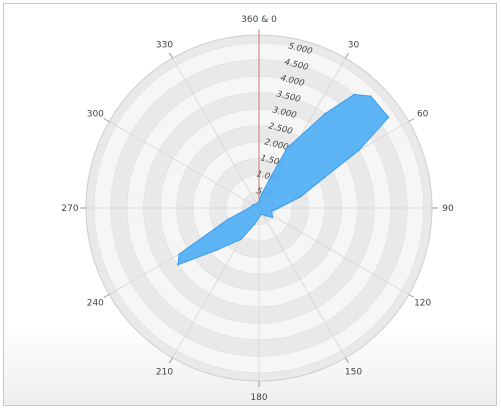 The image size is (501, 410). What do you see at coordinates (164, 45) in the screenshot?
I see `angle-label-330: 330` at bounding box center [164, 45].